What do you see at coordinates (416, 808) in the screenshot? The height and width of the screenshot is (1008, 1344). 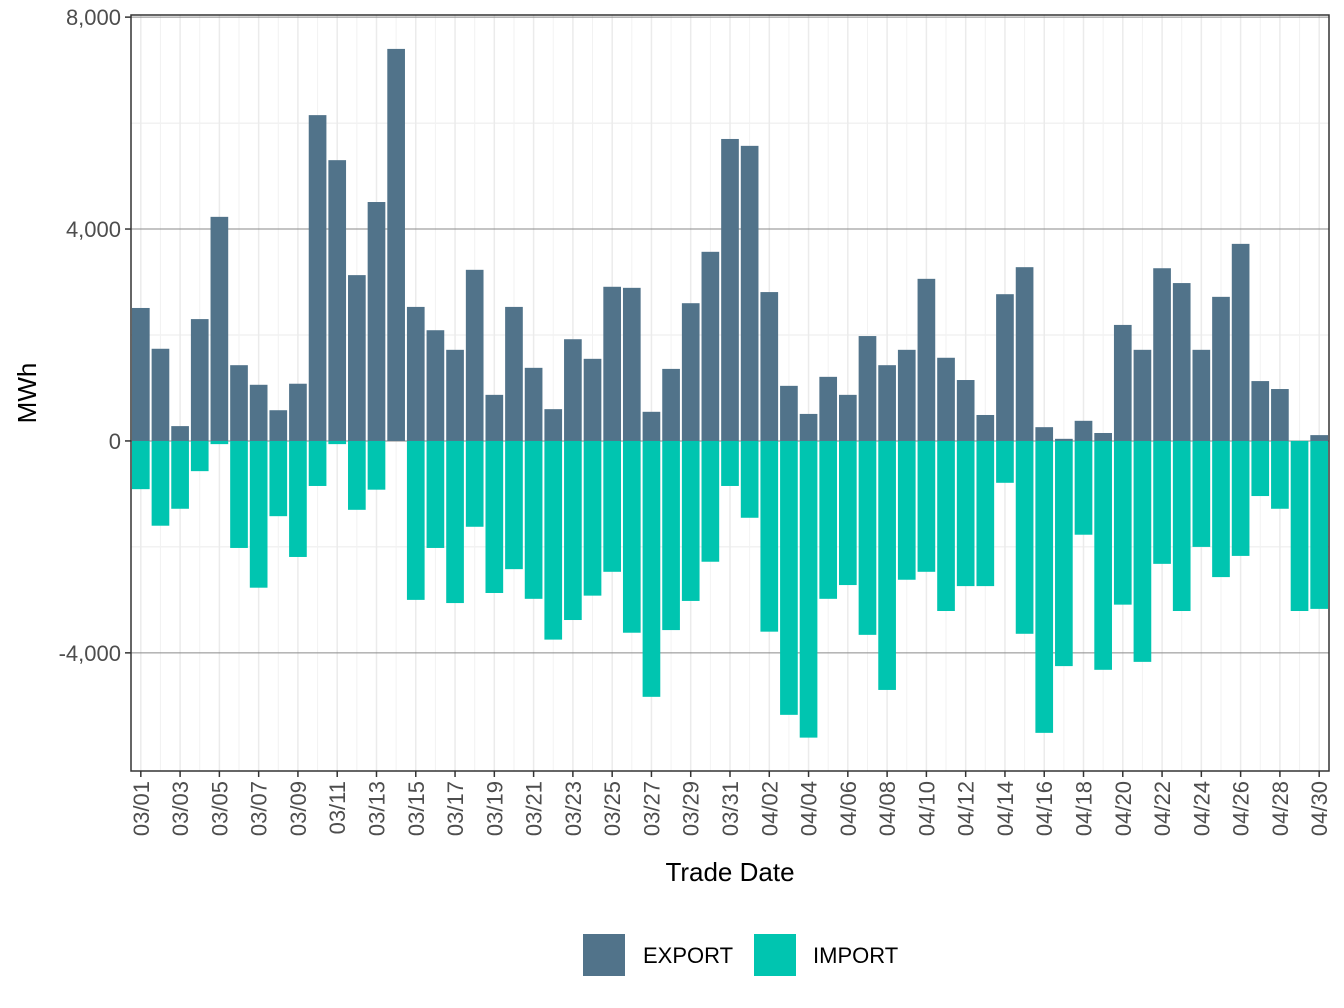 I see `x-tick-label: 03/15` at bounding box center [416, 808].